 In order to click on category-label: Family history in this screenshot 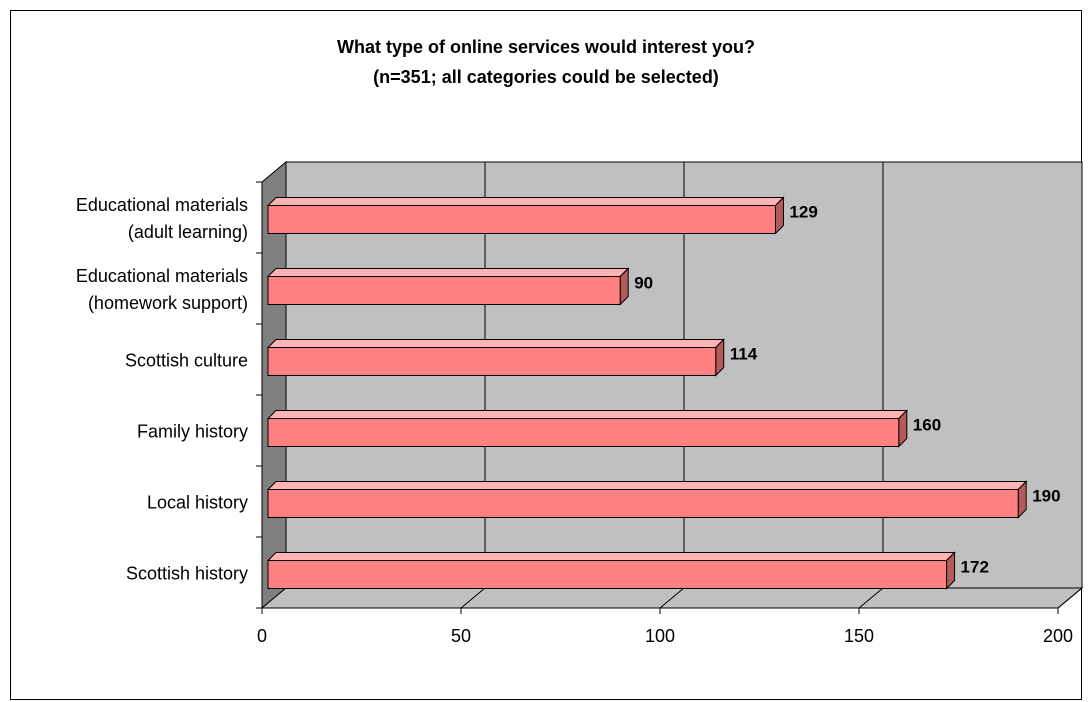, I will do `click(192, 432)`.